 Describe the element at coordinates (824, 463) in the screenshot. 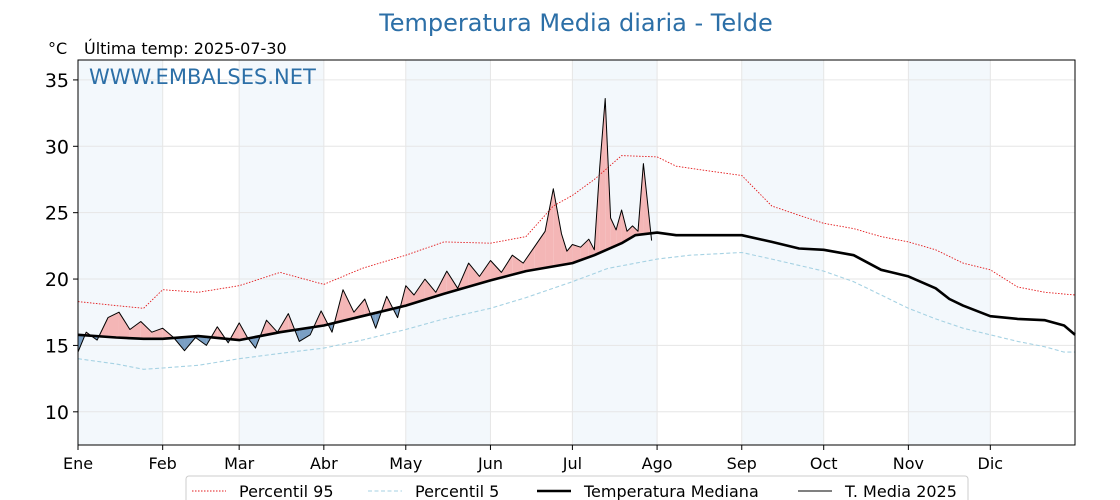

I see `x-tick-label: Oct` at that location.